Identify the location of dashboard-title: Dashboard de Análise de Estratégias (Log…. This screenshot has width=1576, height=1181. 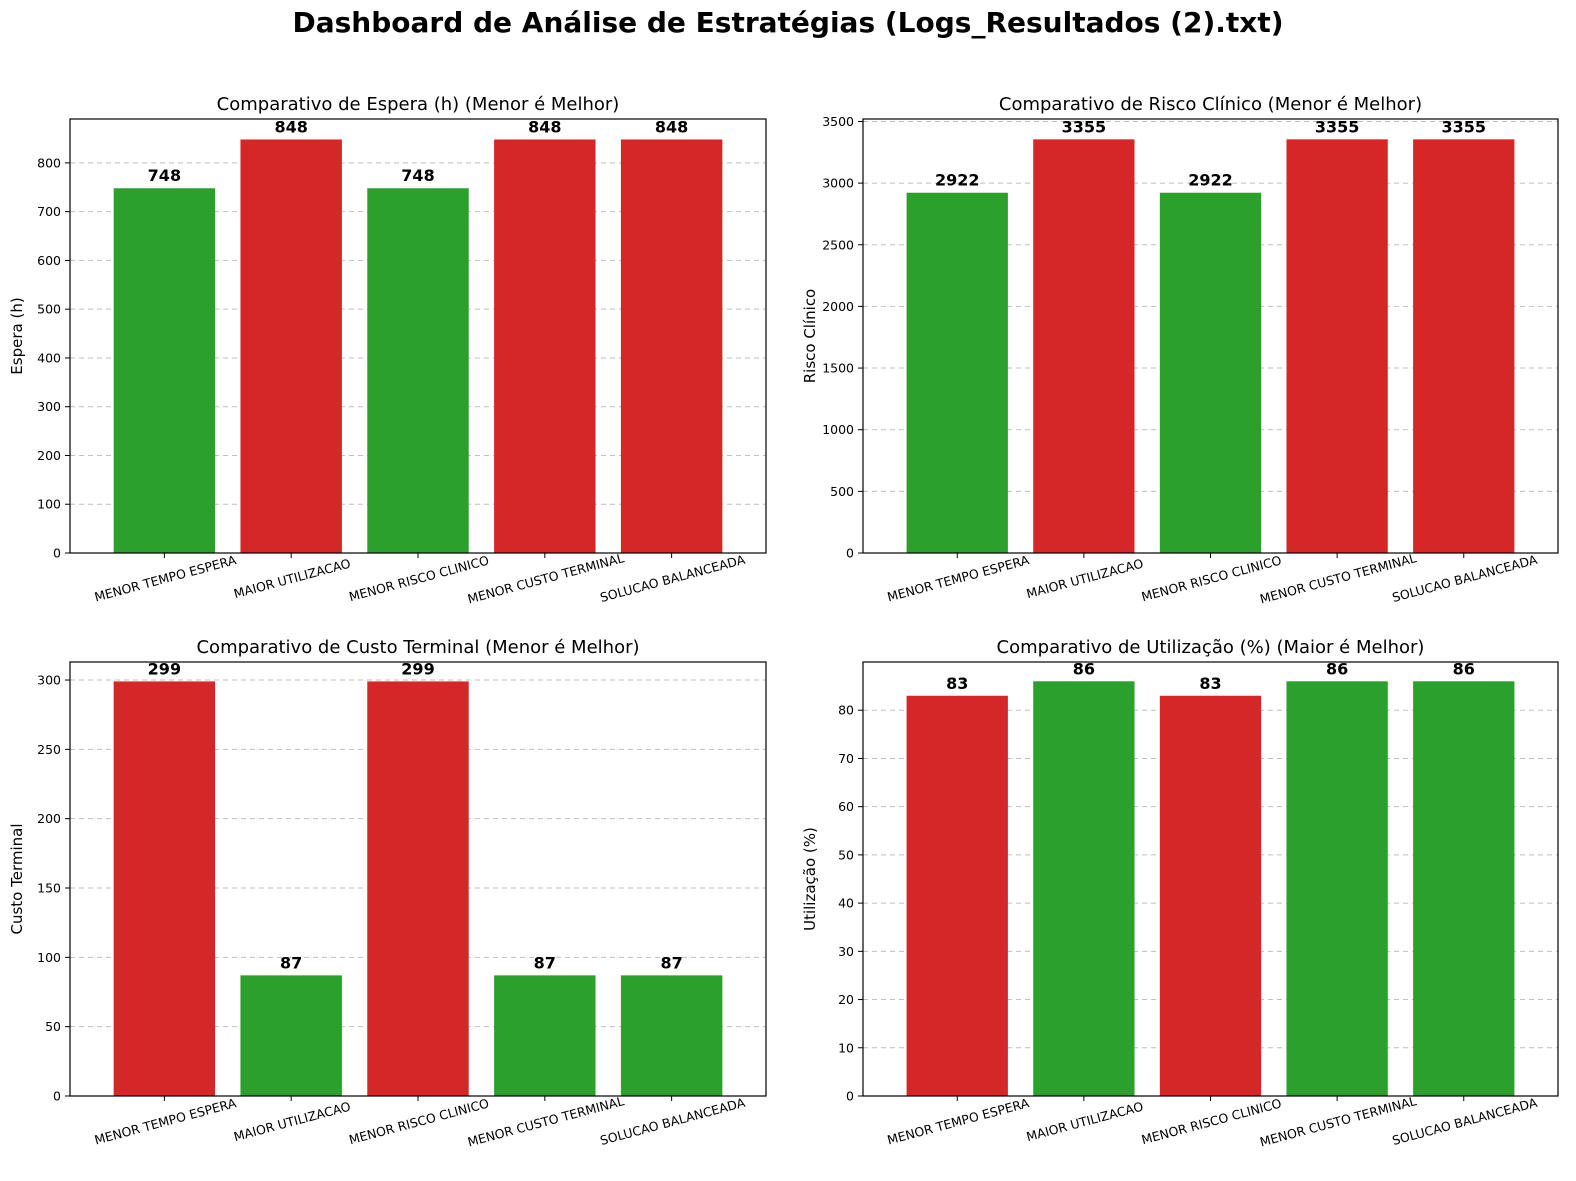
(788, 22).